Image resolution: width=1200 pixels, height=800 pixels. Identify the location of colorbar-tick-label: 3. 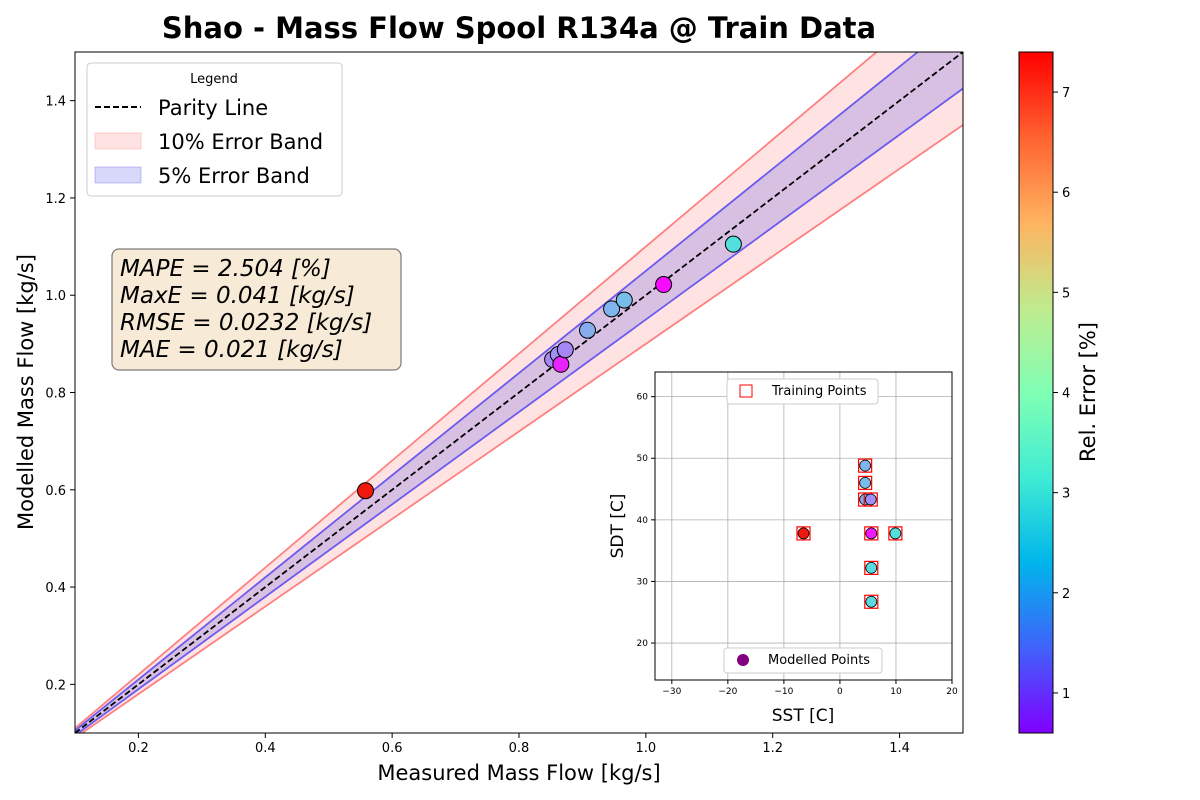
(1066, 494).